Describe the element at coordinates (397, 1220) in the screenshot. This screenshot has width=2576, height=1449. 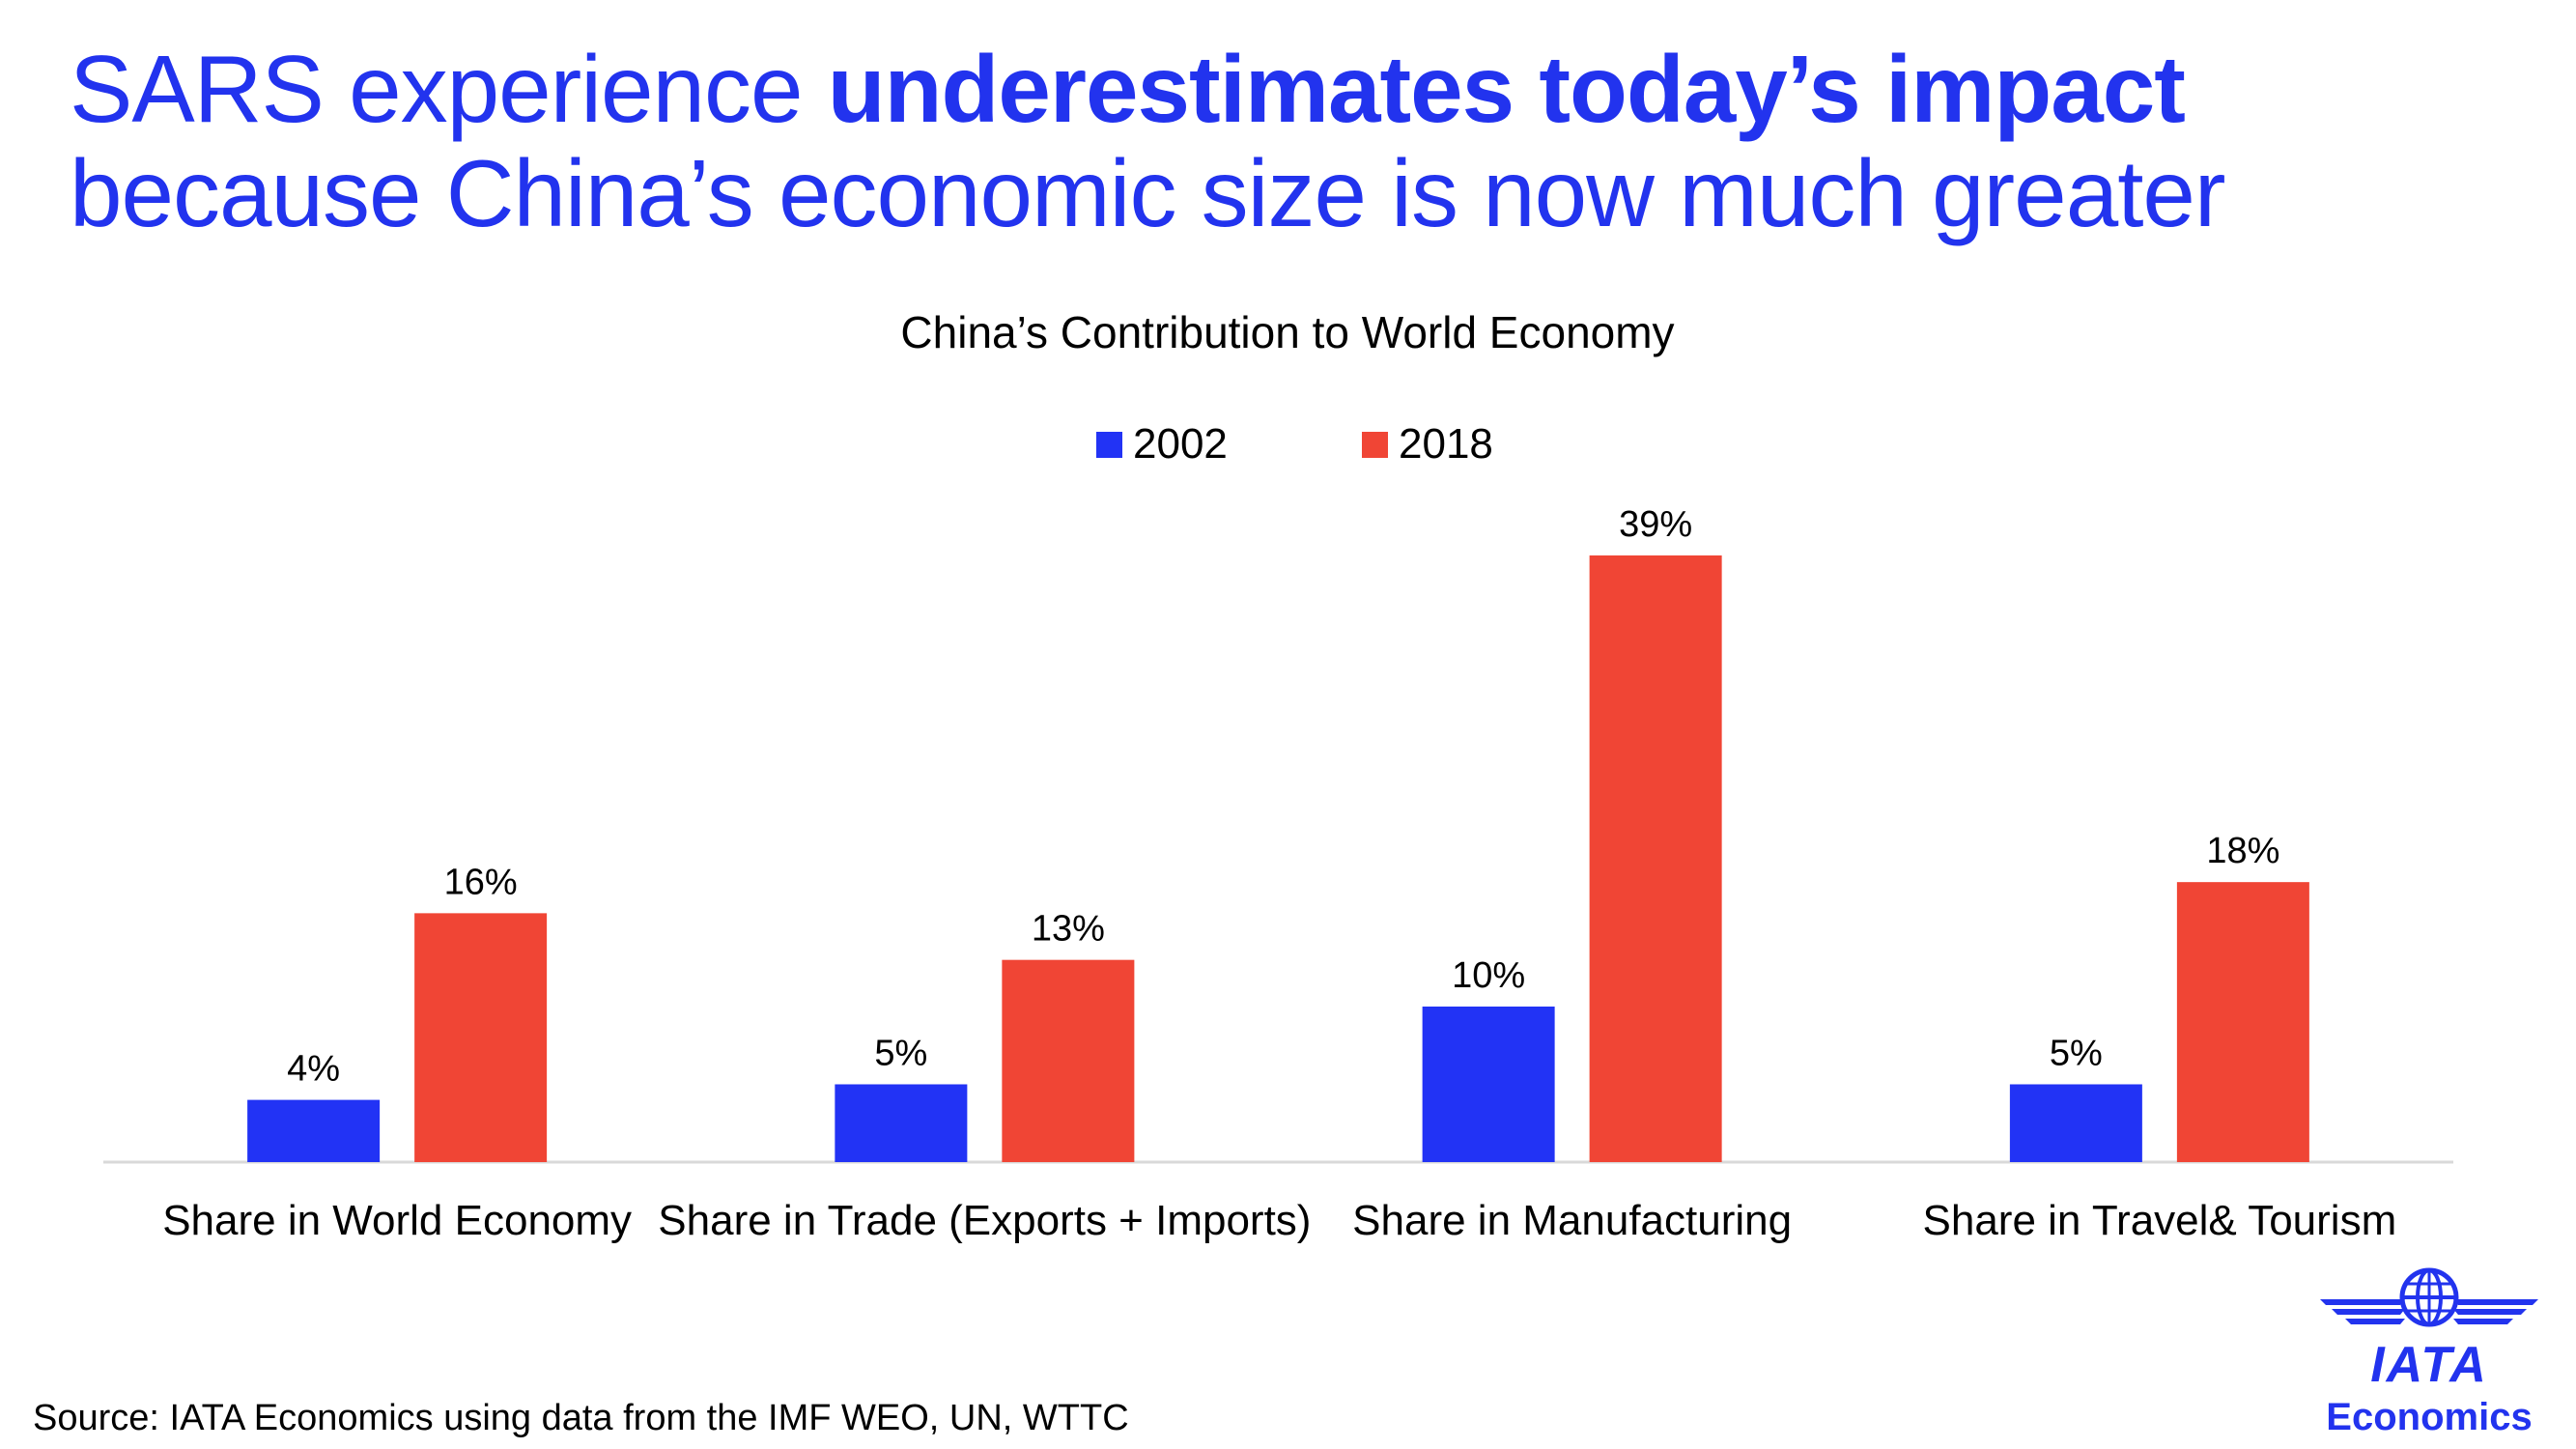
I see `category-label-1: Share in World Economy` at that location.